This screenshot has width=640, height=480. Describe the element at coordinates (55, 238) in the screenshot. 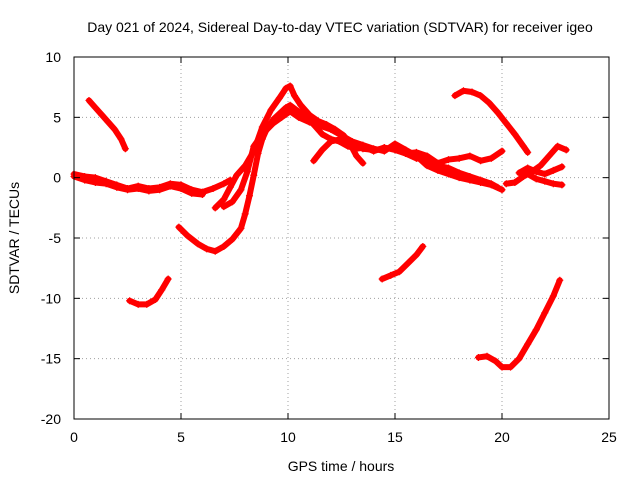

I see `y-tick-label: -5` at that location.